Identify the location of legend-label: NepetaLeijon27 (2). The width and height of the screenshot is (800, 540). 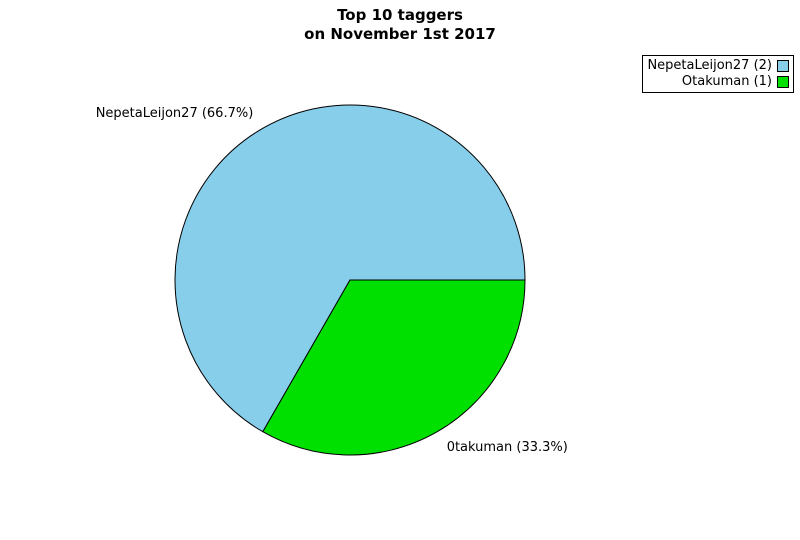
(709, 65).